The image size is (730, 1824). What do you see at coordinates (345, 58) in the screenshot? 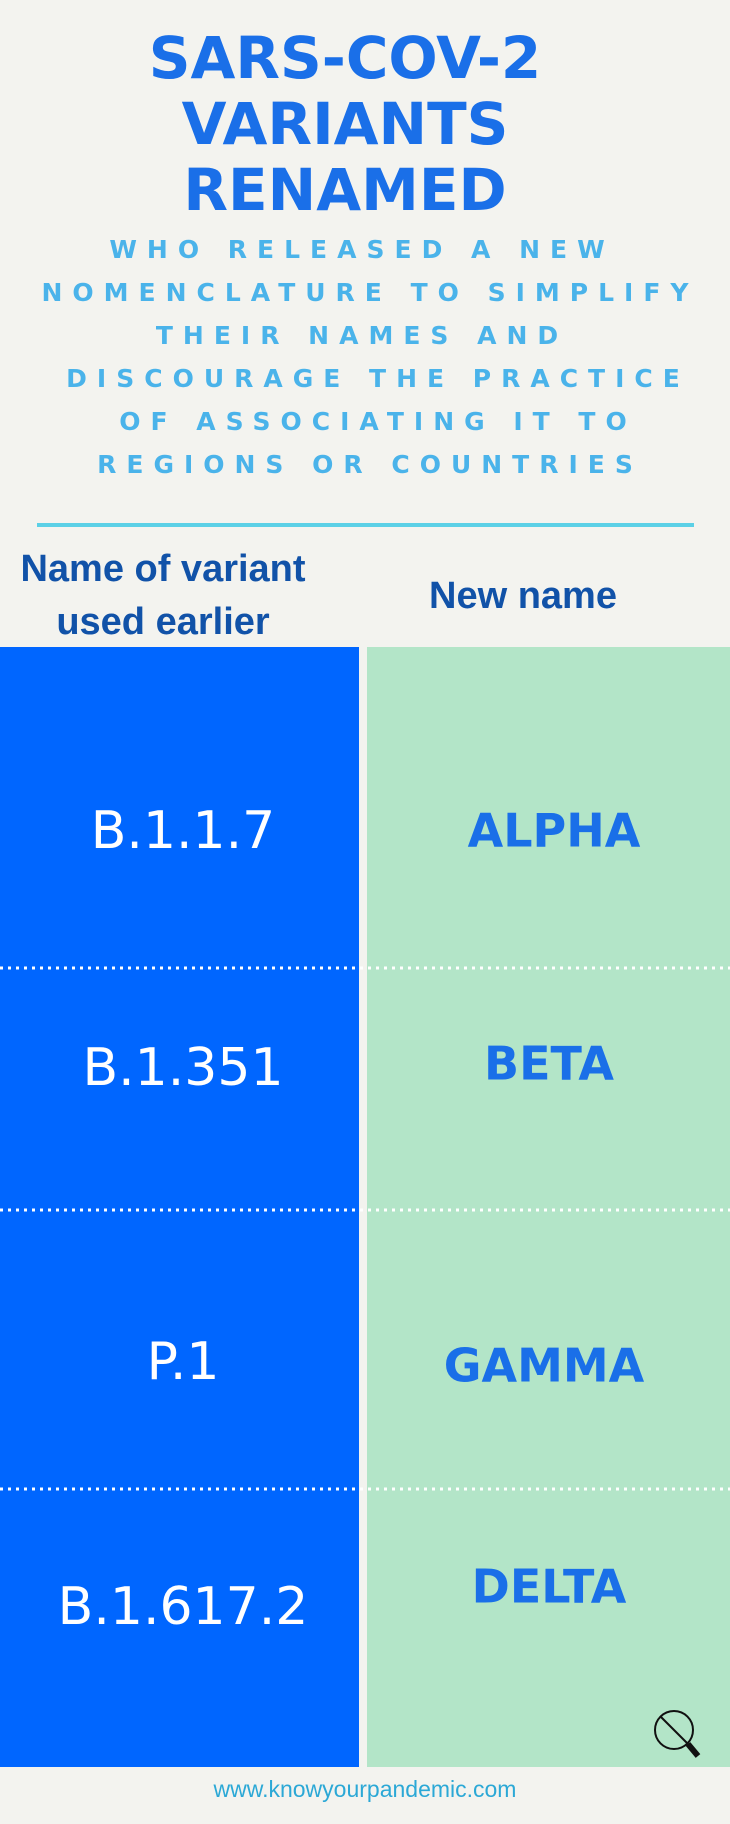
I see `title-line: SARS-COV-2` at bounding box center [345, 58].